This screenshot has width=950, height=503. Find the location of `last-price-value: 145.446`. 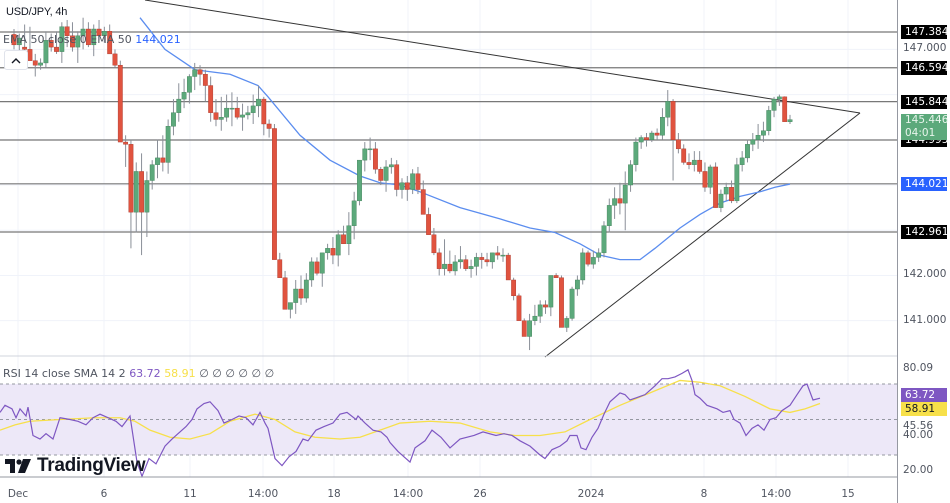

last-price-value: 145.446 is located at coordinates (927, 119).